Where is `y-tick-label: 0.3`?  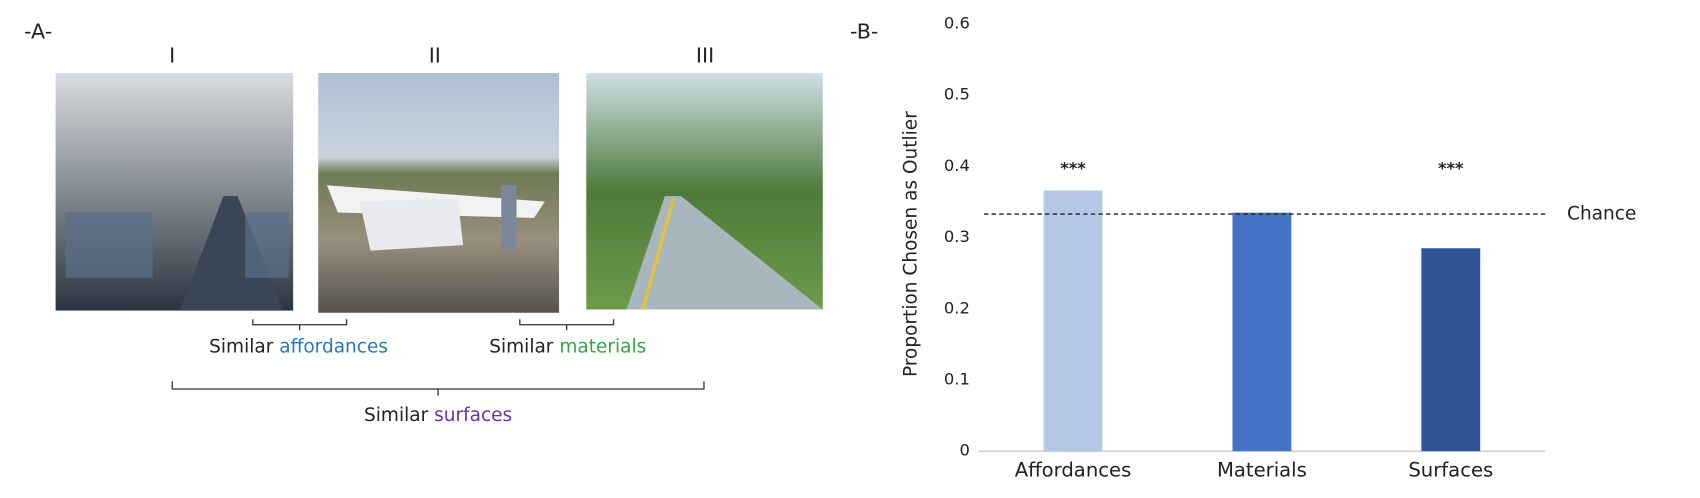 y-tick-label: 0.3 is located at coordinates (957, 236).